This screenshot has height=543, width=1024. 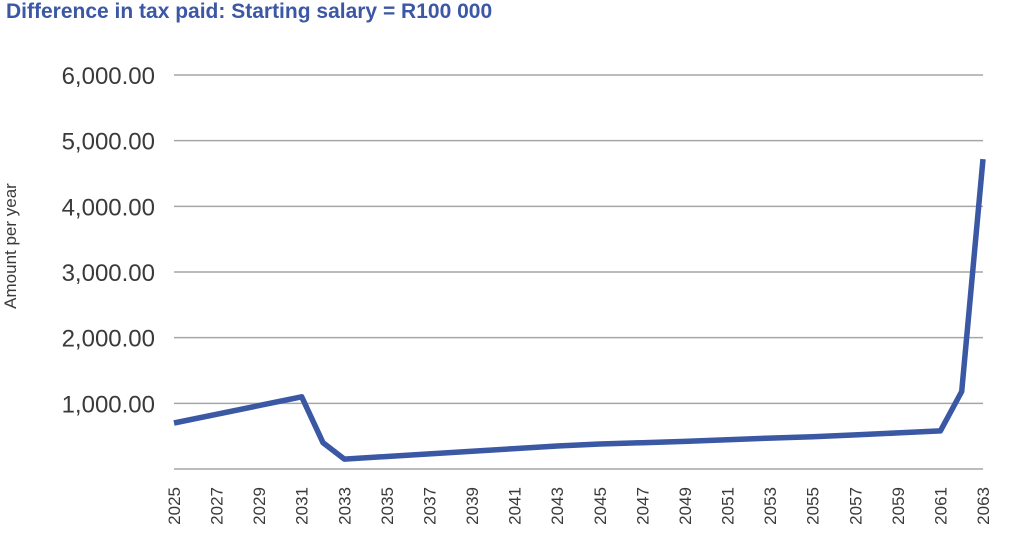 I want to click on x-tick-label: 2041, so click(x=515, y=506).